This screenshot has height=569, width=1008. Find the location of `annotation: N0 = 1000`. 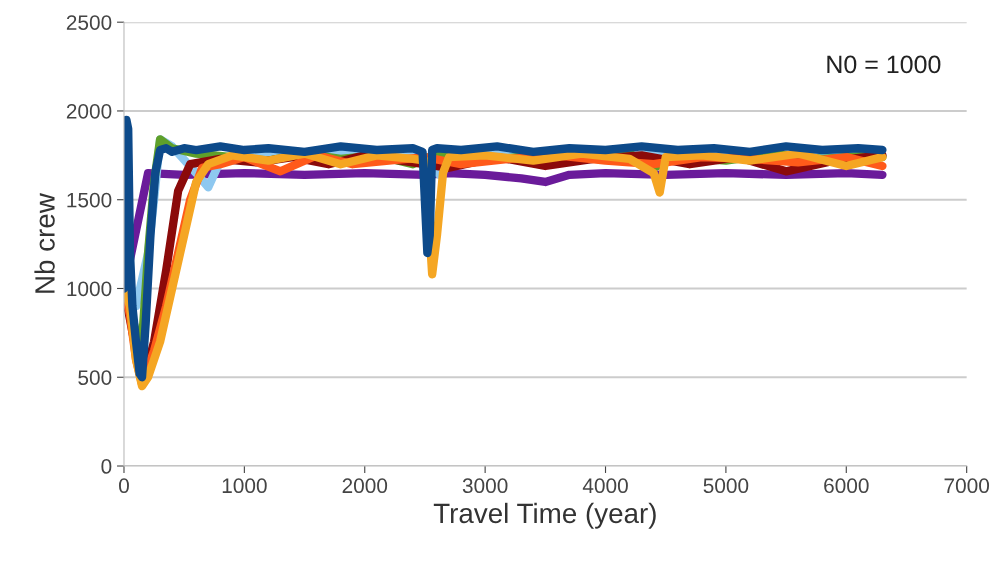

annotation: N0 = 1000 is located at coordinates (884, 64).